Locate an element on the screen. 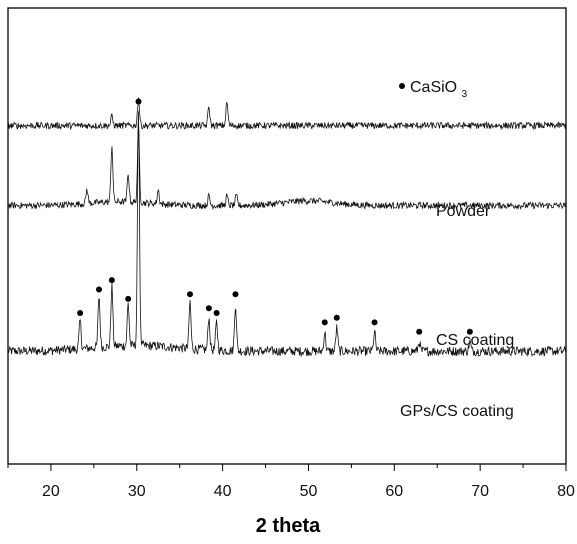 Image resolution: width=577 pixels, height=544 pixels. x-tick-label: 60 is located at coordinates (394, 491).